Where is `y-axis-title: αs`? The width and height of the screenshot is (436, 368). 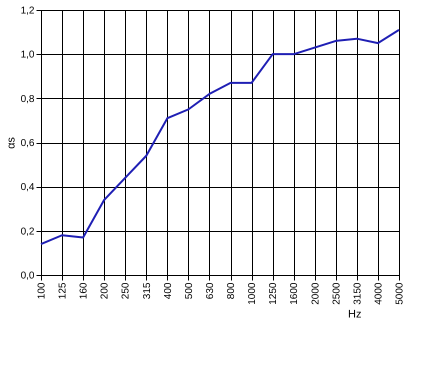 y-axis-title: αs is located at coordinates (12, 142).